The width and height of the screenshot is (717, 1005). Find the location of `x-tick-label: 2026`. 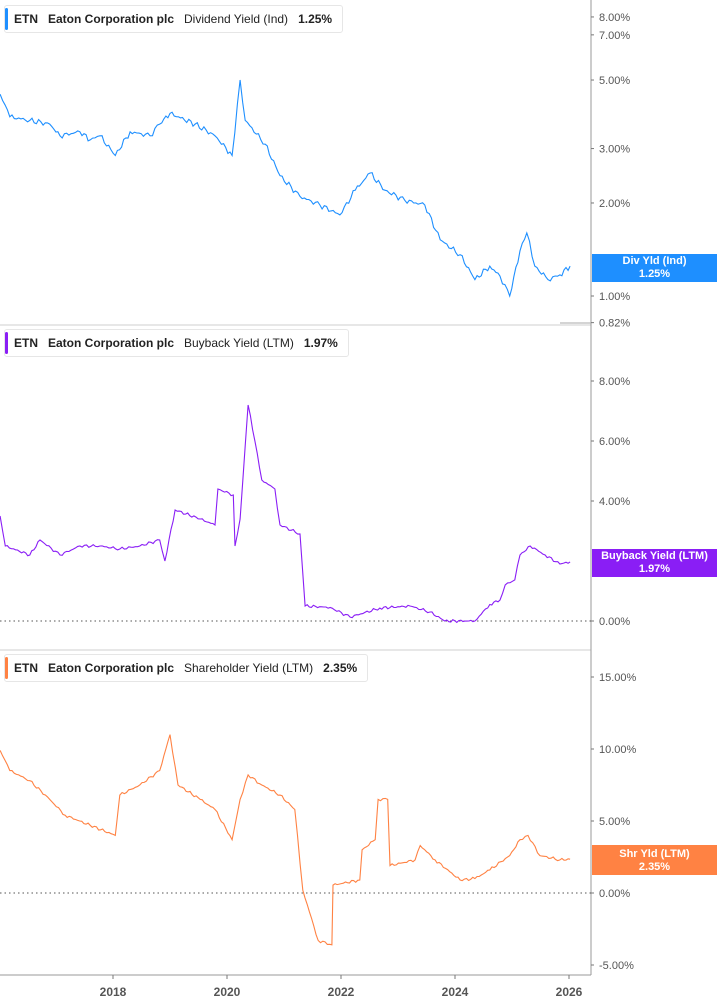

x-tick-label: 2026 is located at coordinates (569, 992).